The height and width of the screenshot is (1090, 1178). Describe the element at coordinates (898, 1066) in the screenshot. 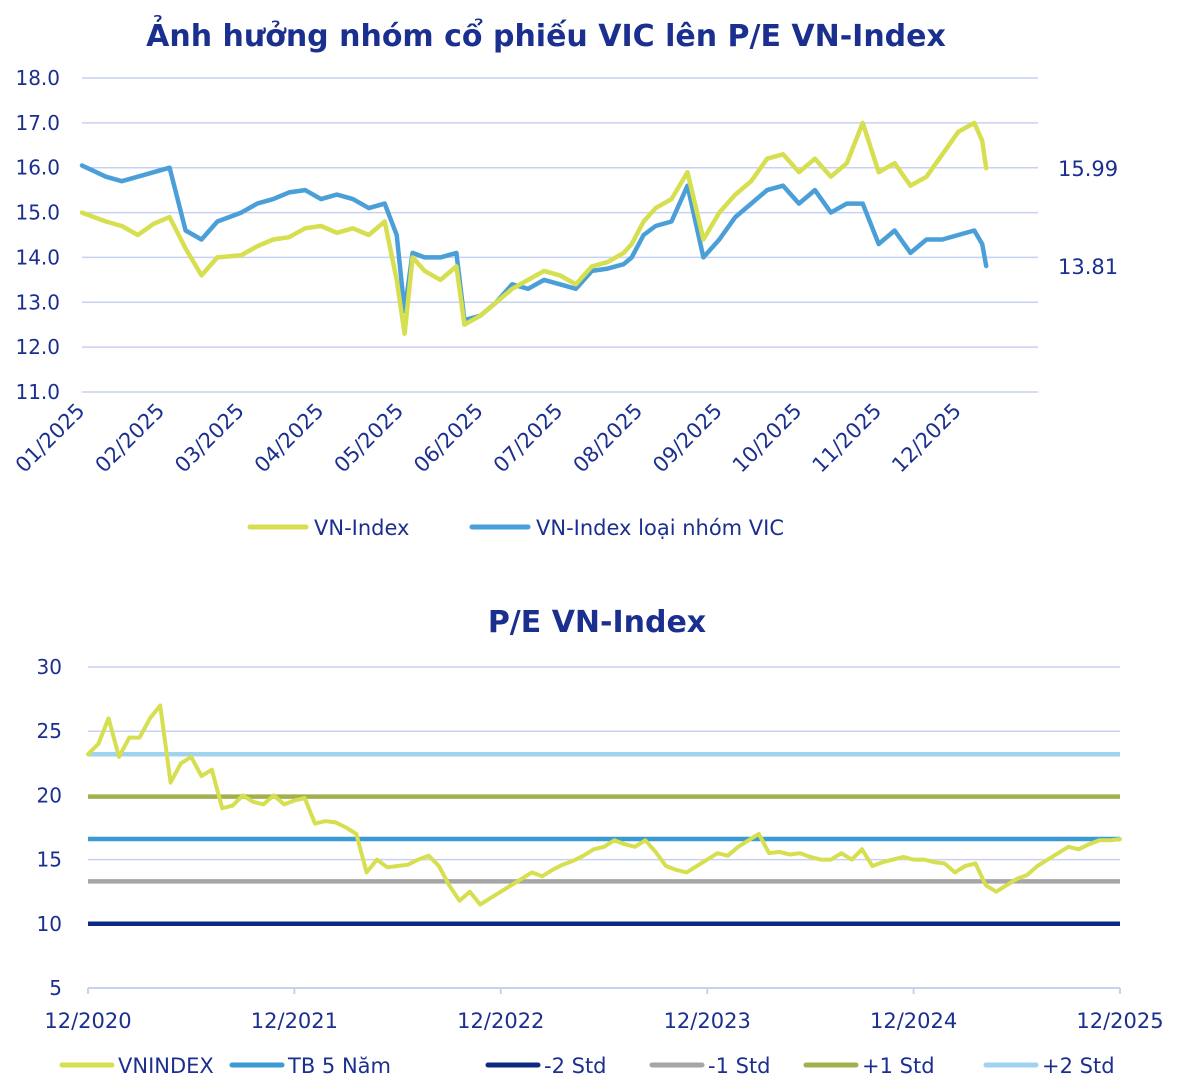

I see `chart2-legend-label: +1 Std` at that location.